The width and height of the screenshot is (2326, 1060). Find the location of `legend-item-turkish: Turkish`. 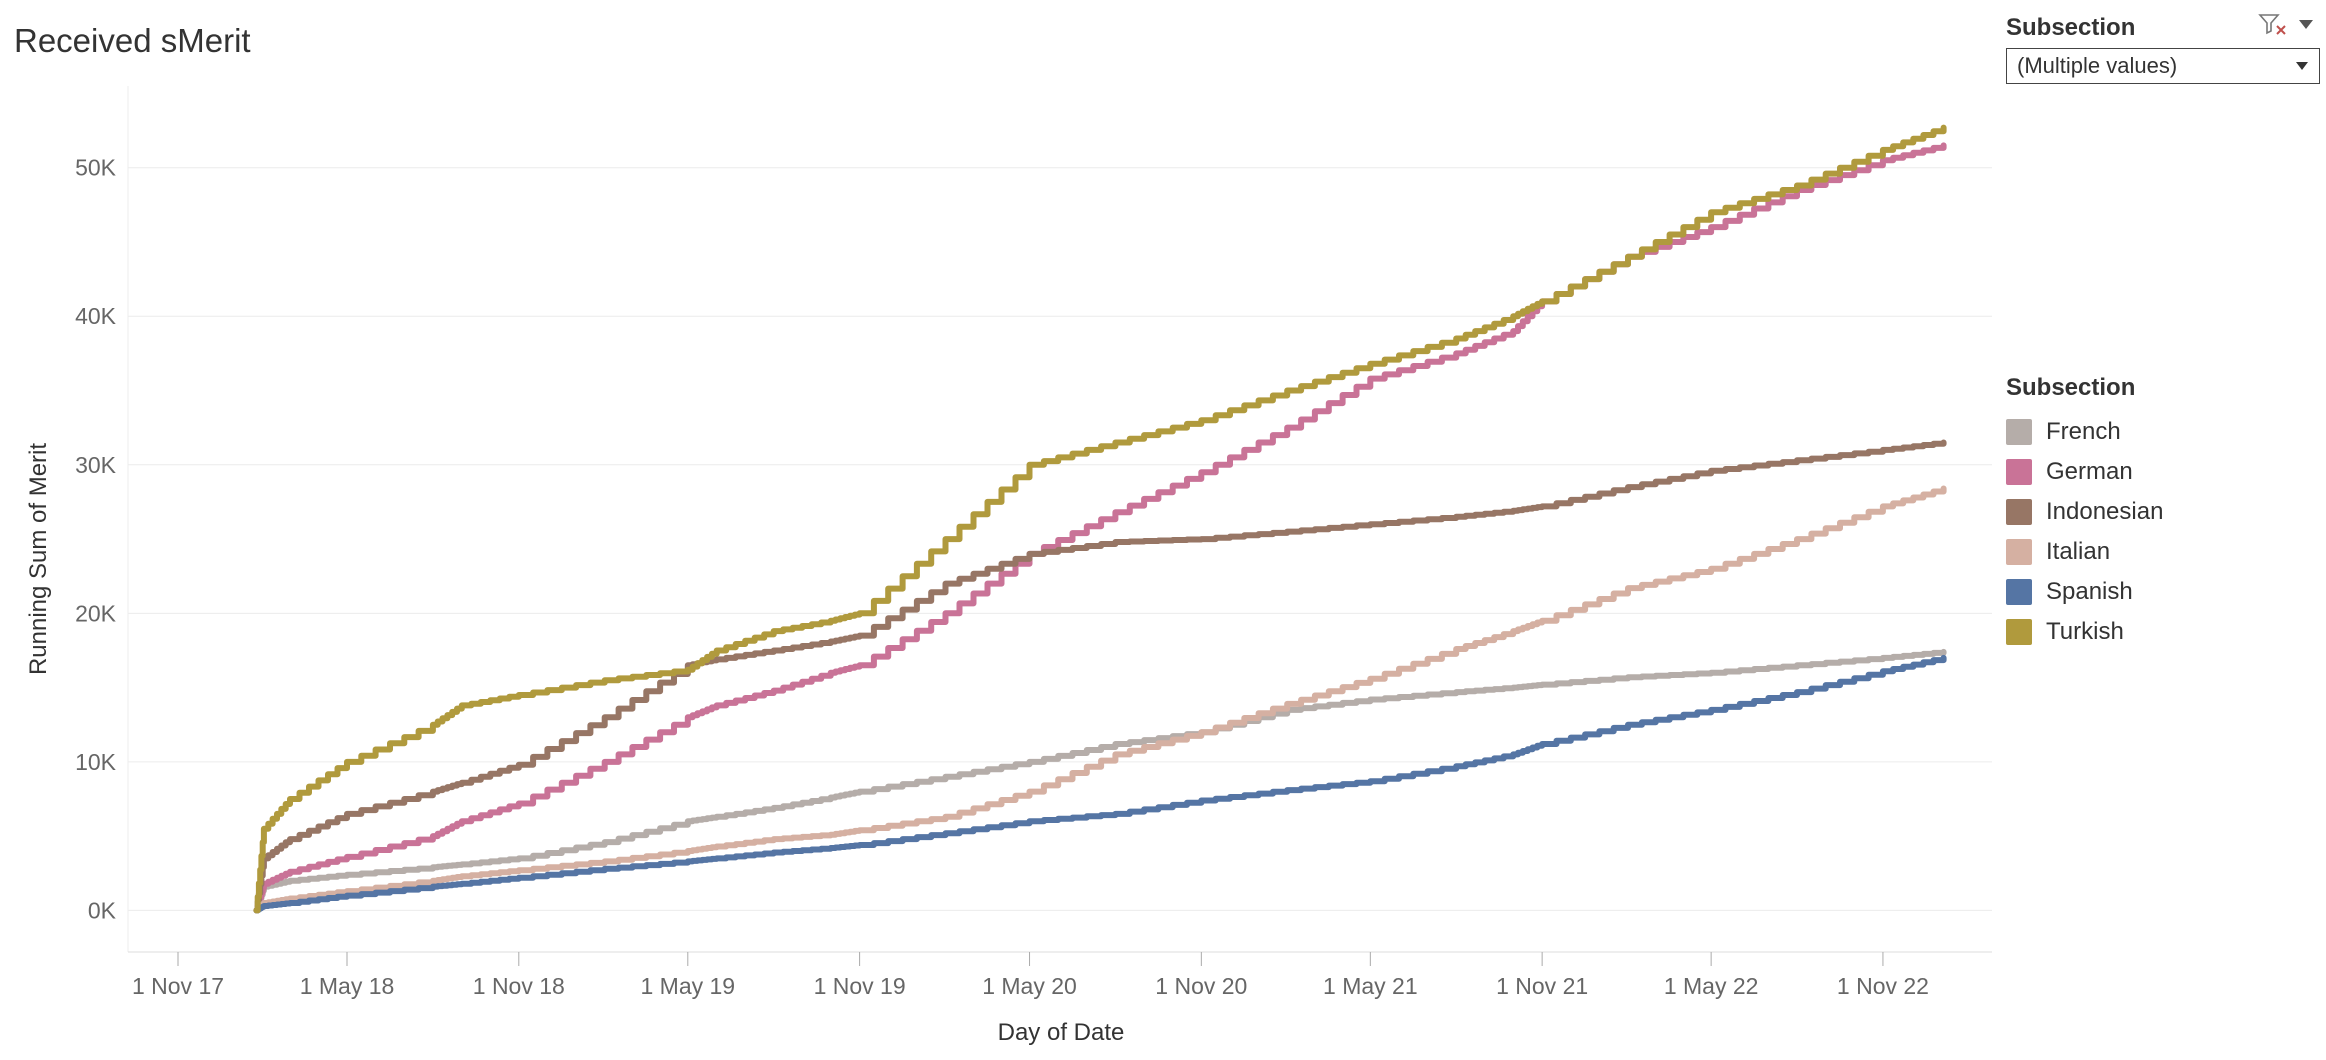

legend-item-turkish: Turkish is located at coordinates (2084, 632).